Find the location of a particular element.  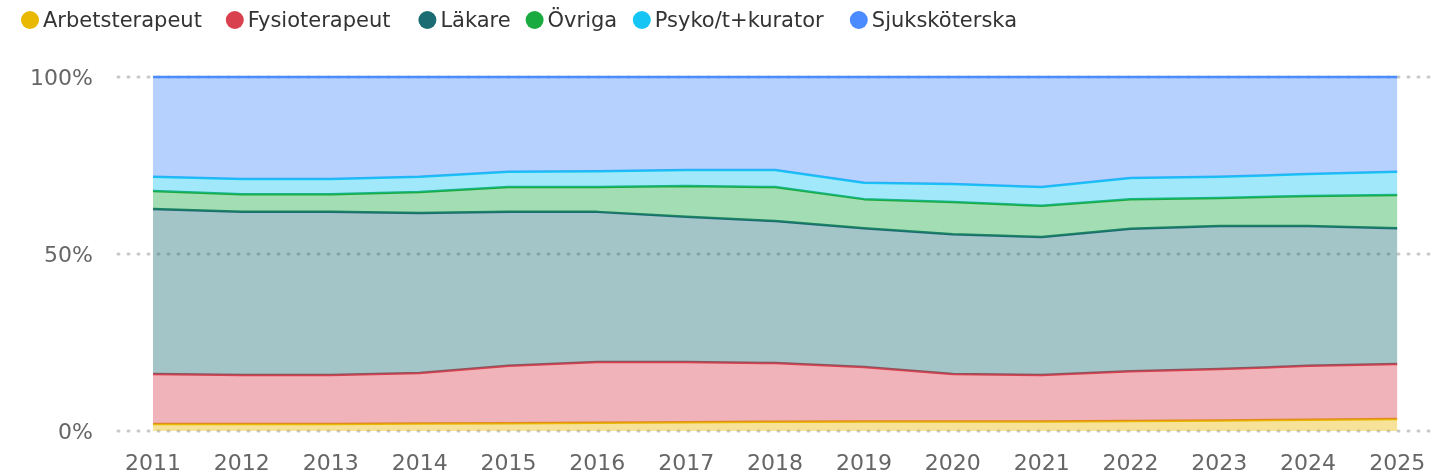

x-tick-label: 2016 is located at coordinates (597, 462).